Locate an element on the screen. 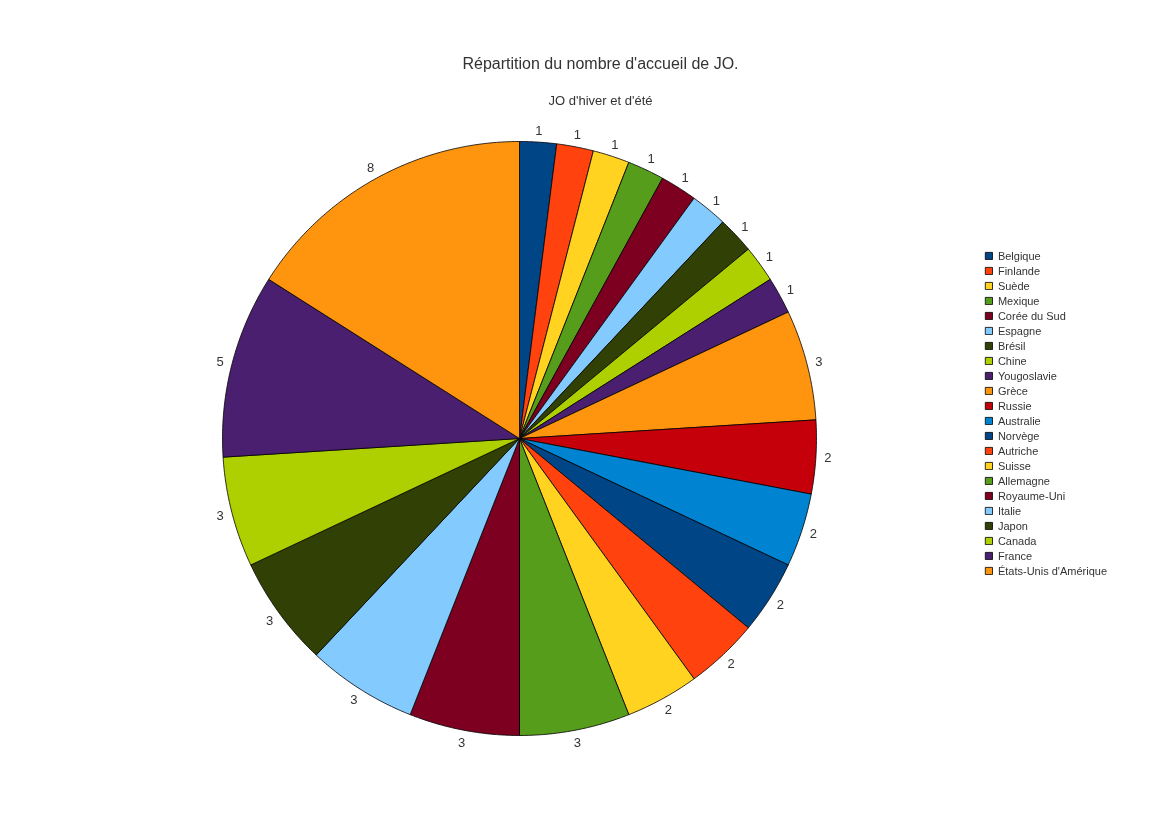 The image size is (1169, 826). legend-label: Mexique is located at coordinates (1018, 300).